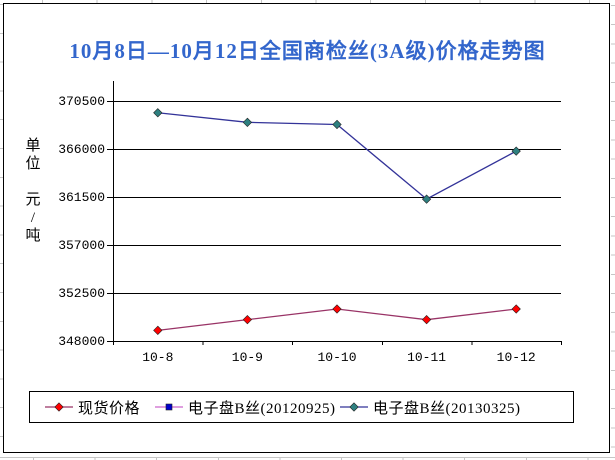 This screenshot has height=460, width=615. I want to click on legend-marker-square-icon, so click(169, 407).